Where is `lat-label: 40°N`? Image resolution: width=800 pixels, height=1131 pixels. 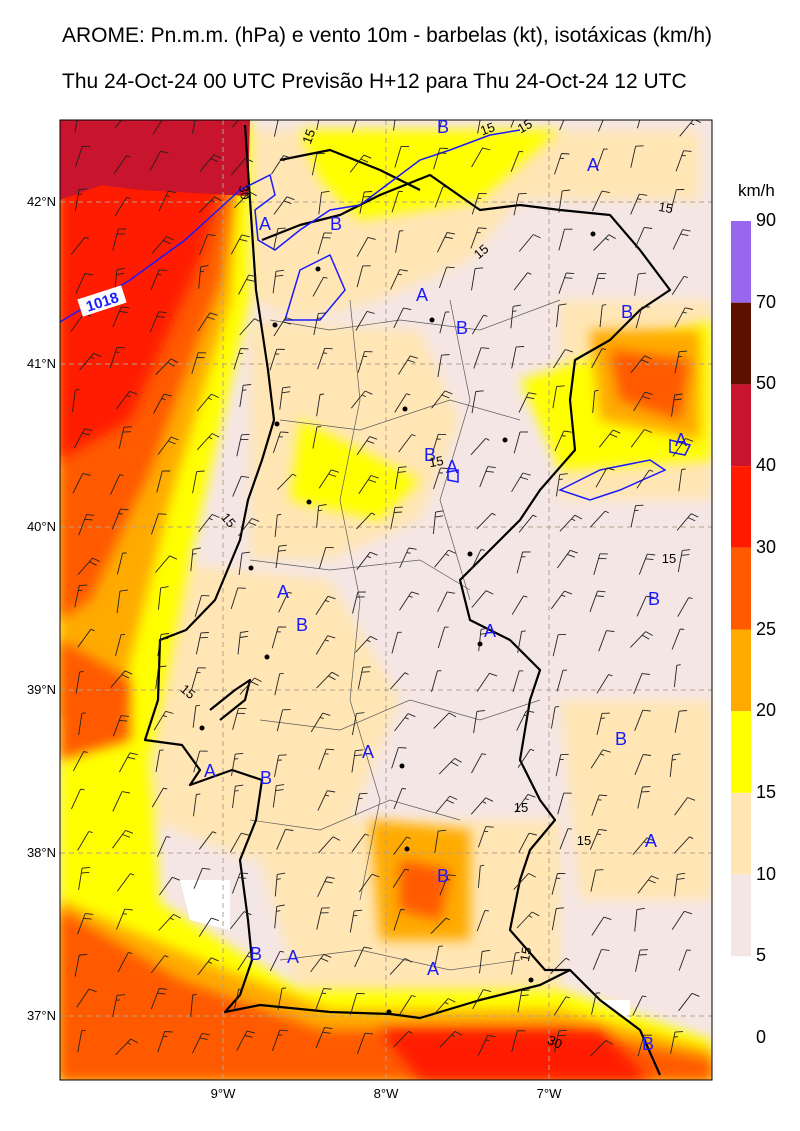
lat-label: 40°N is located at coordinates (41, 526).